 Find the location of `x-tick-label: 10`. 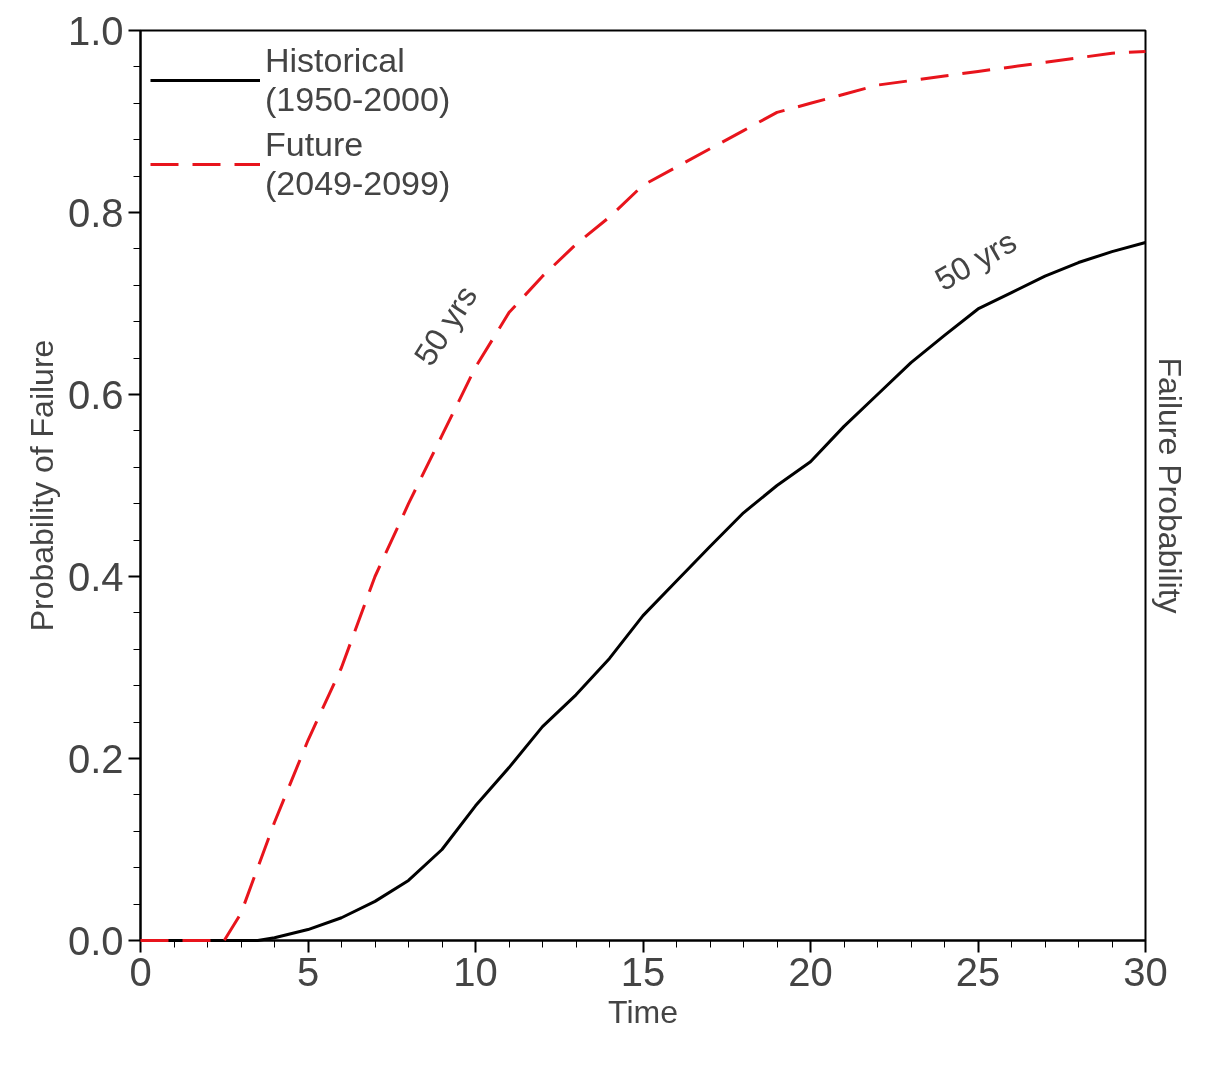

x-tick-label: 10 is located at coordinates (475, 971).